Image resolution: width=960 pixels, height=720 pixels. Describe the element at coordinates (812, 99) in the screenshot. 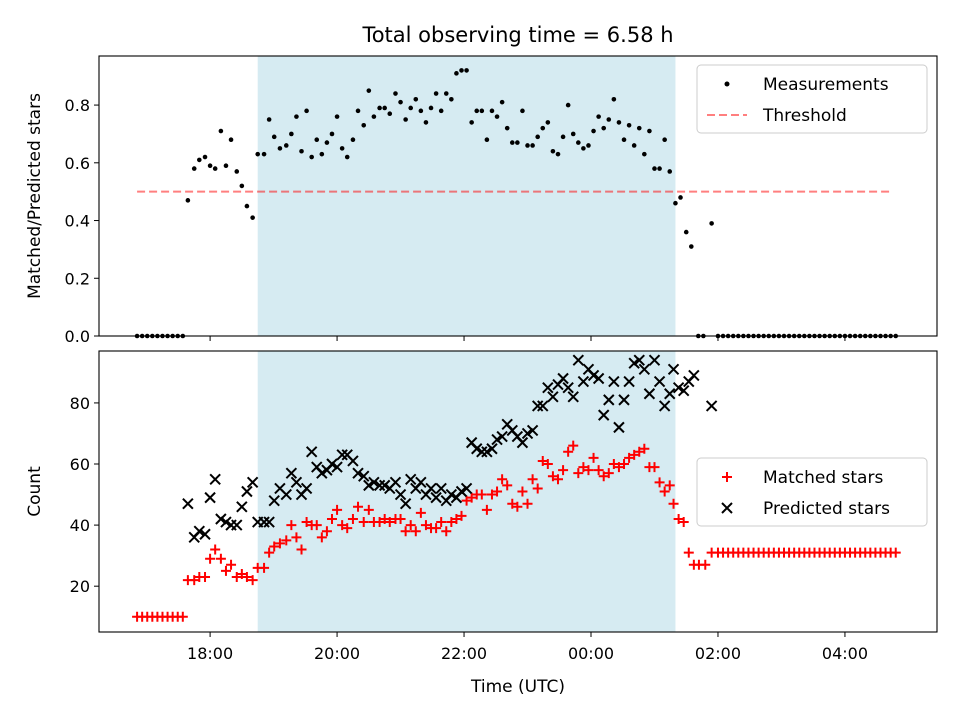

I see `legend: Measurements Threshold` at that location.